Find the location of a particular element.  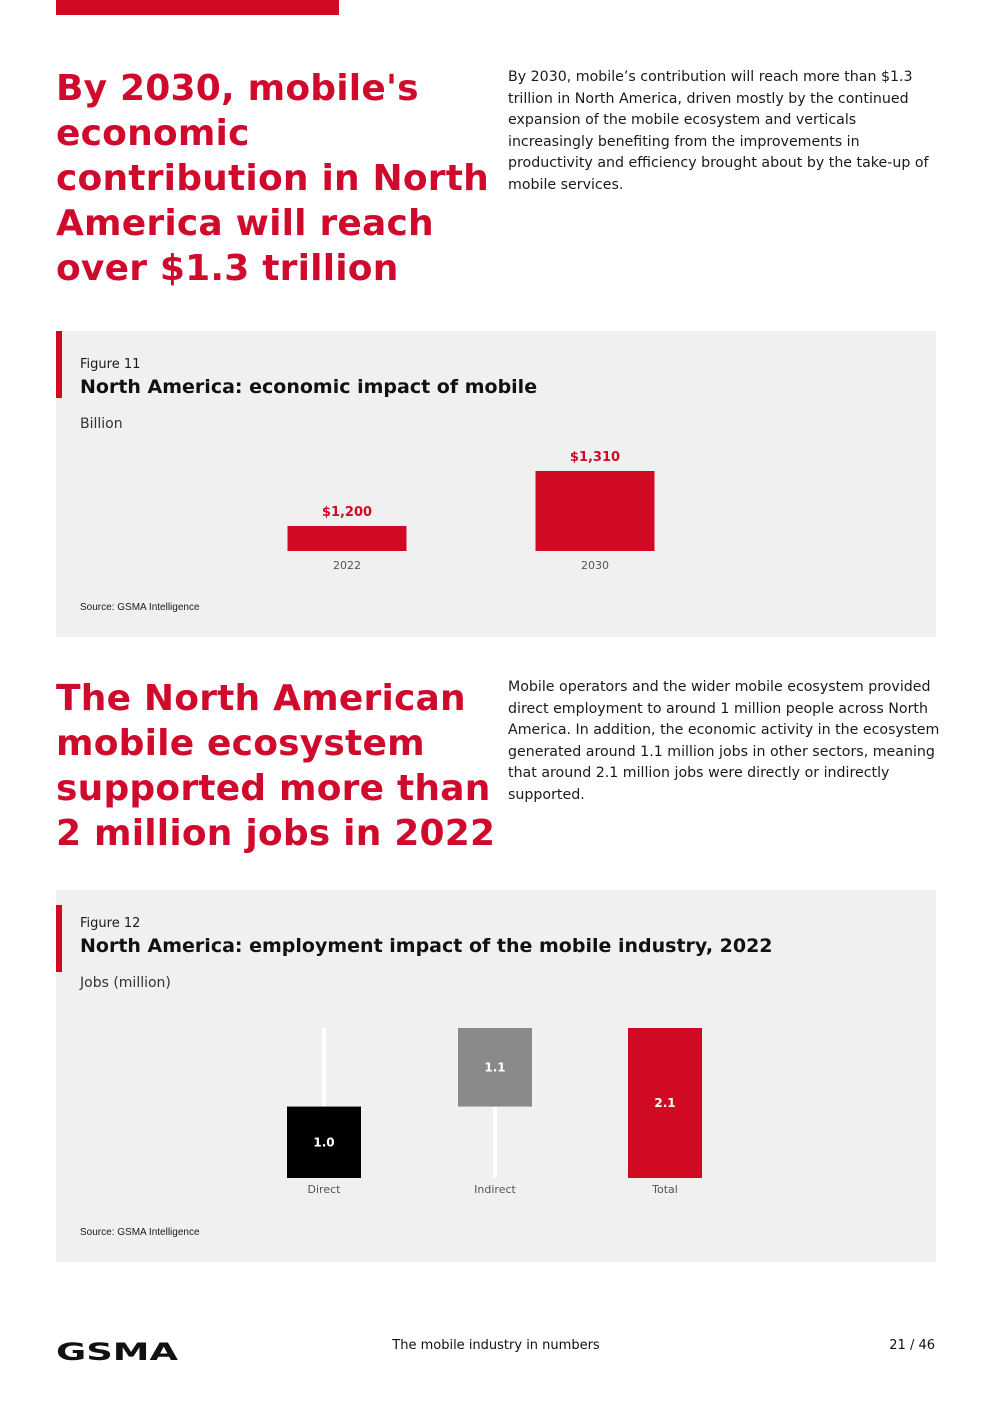

footer-document-title: The mobile industry in numbers is located at coordinates (496, 1345).